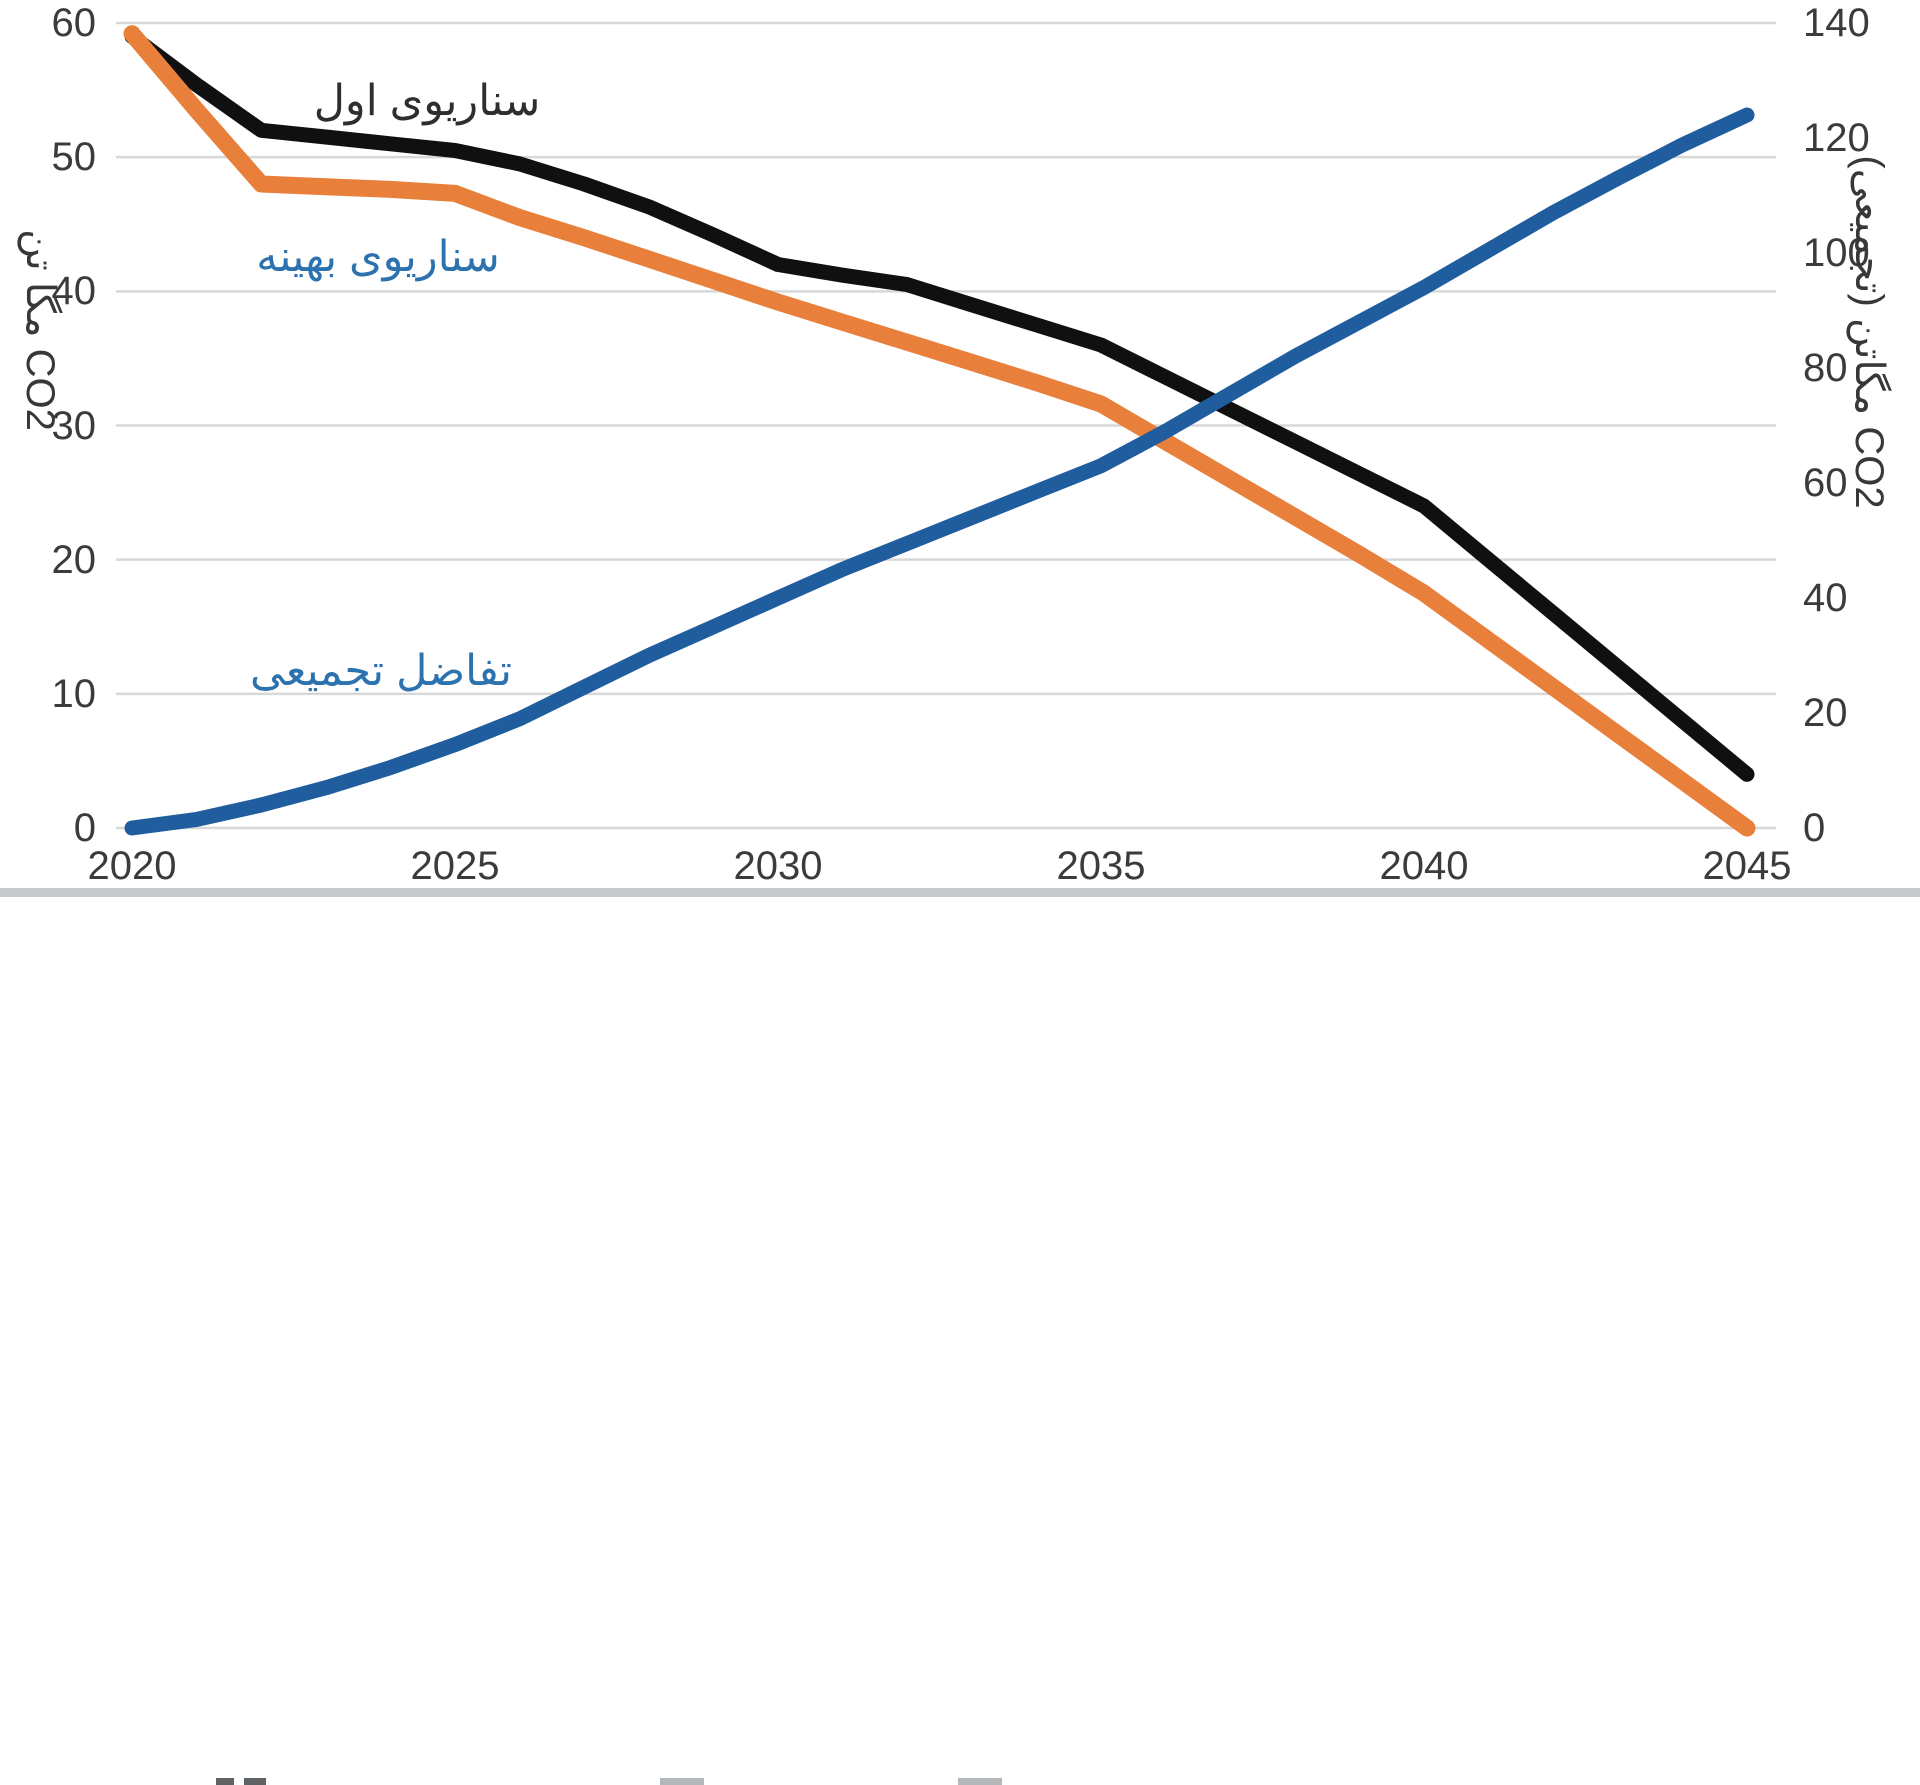  Describe the element at coordinates (378, 257) in the screenshot. I see `series-label-optimal-scenario: سناریوی بهینه` at that location.